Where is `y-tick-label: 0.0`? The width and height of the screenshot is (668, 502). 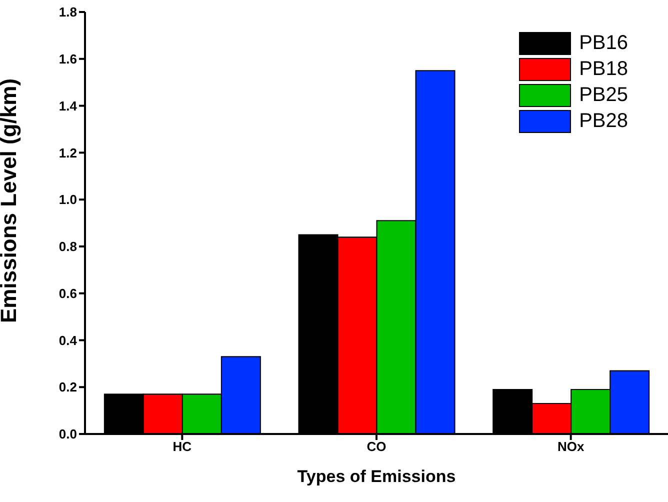 y-tick-label: 0.0 is located at coordinates (67, 434).